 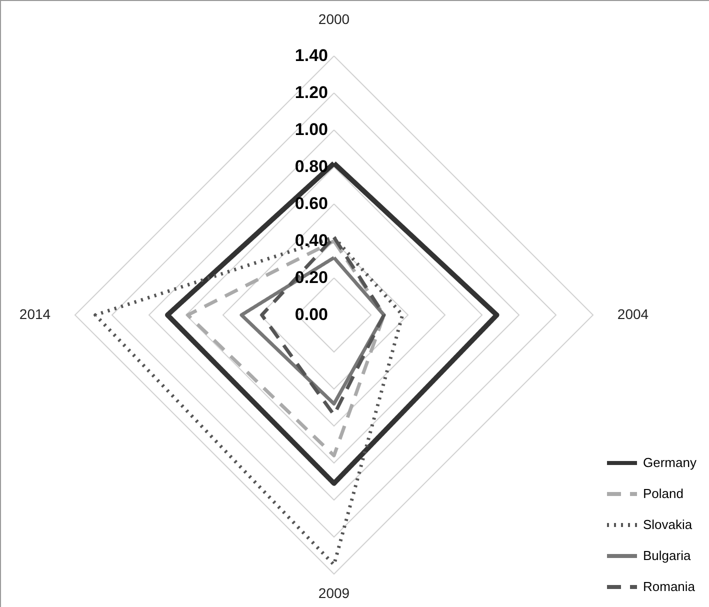 What do you see at coordinates (311, 277) in the screenshot?
I see `y-tick-label: 0.20` at bounding box center [311, 277].